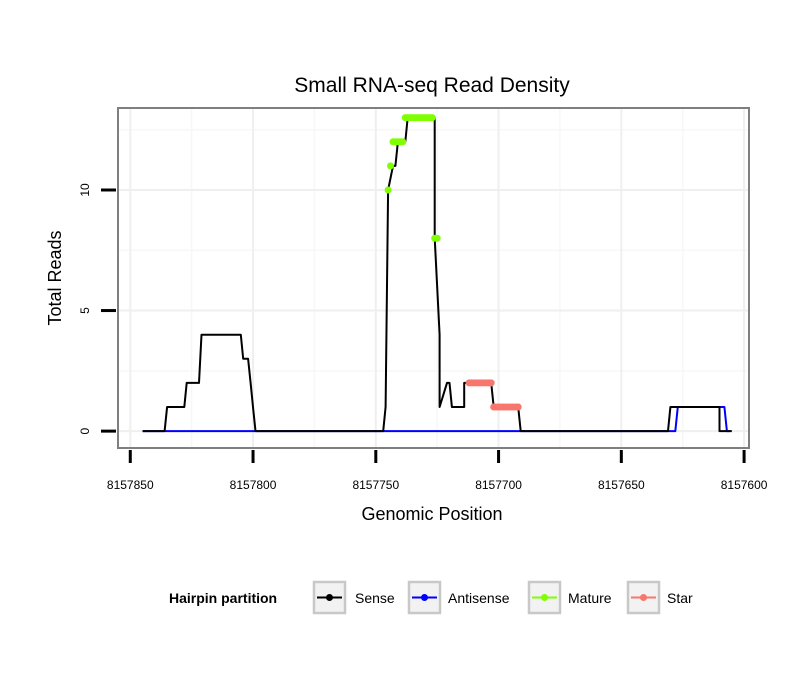 This screenshot has height=690, width=810. Describe the element at coordinates (375, 598) in the screenshot. I see `legend-label-sense: Sense` at that location.